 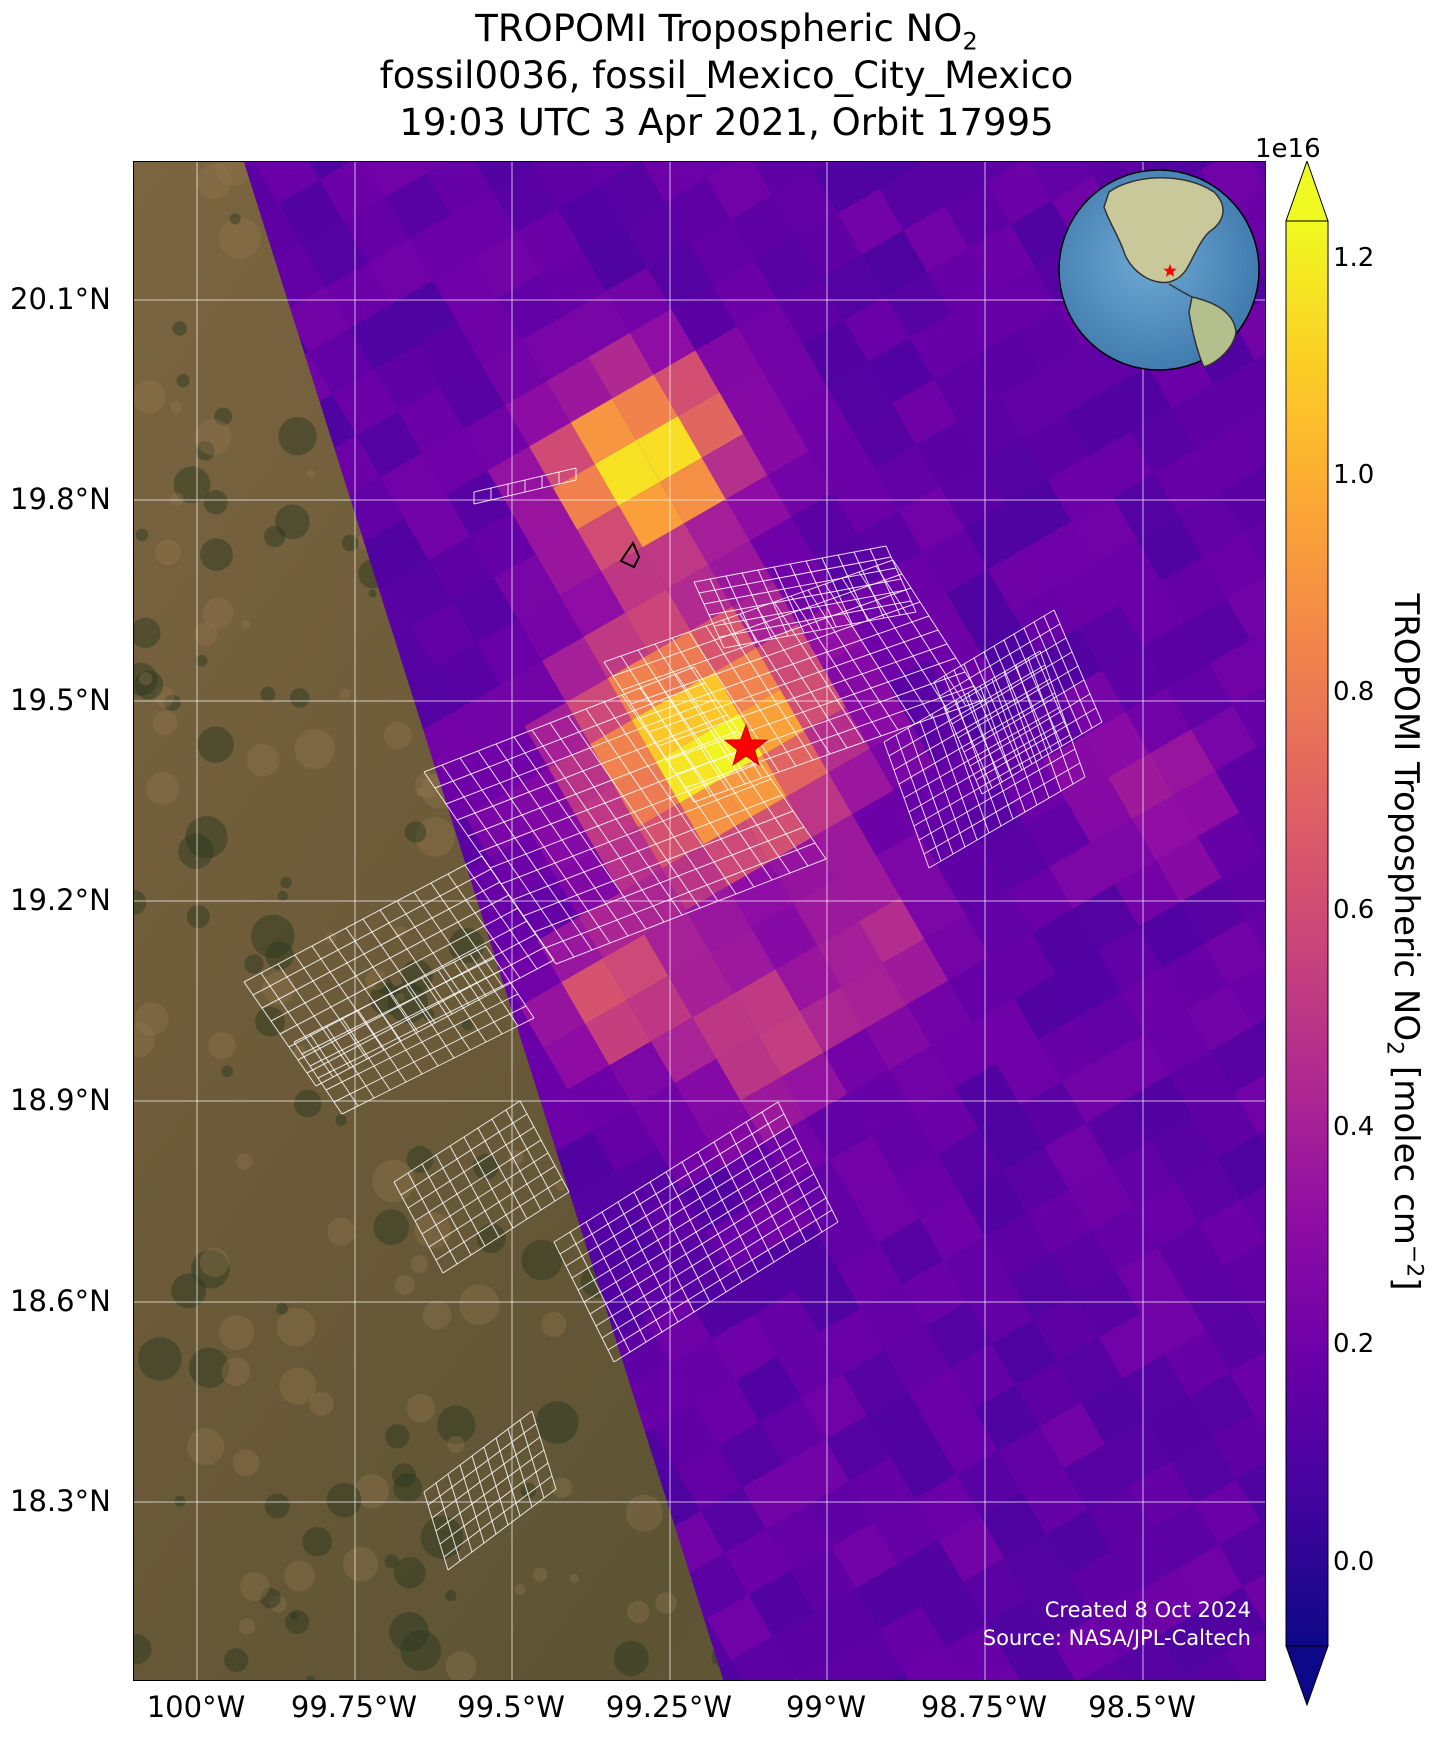 What do you see at coordinates (1354, 1344) in the screenshot?
I see `colorbar-tick-0-2: 0.2` at bounding box center [1354, 1344].